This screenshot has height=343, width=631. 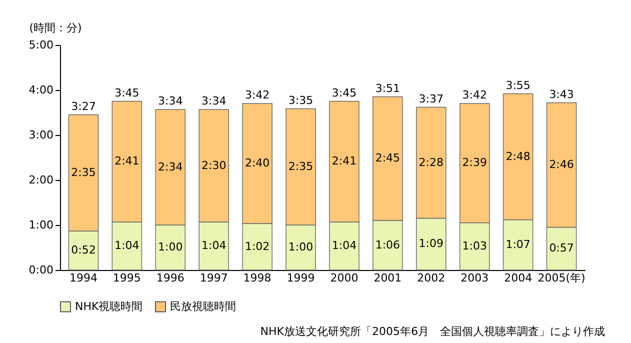 I want to click on data-label: 2:40, so click(x=257, y=163).